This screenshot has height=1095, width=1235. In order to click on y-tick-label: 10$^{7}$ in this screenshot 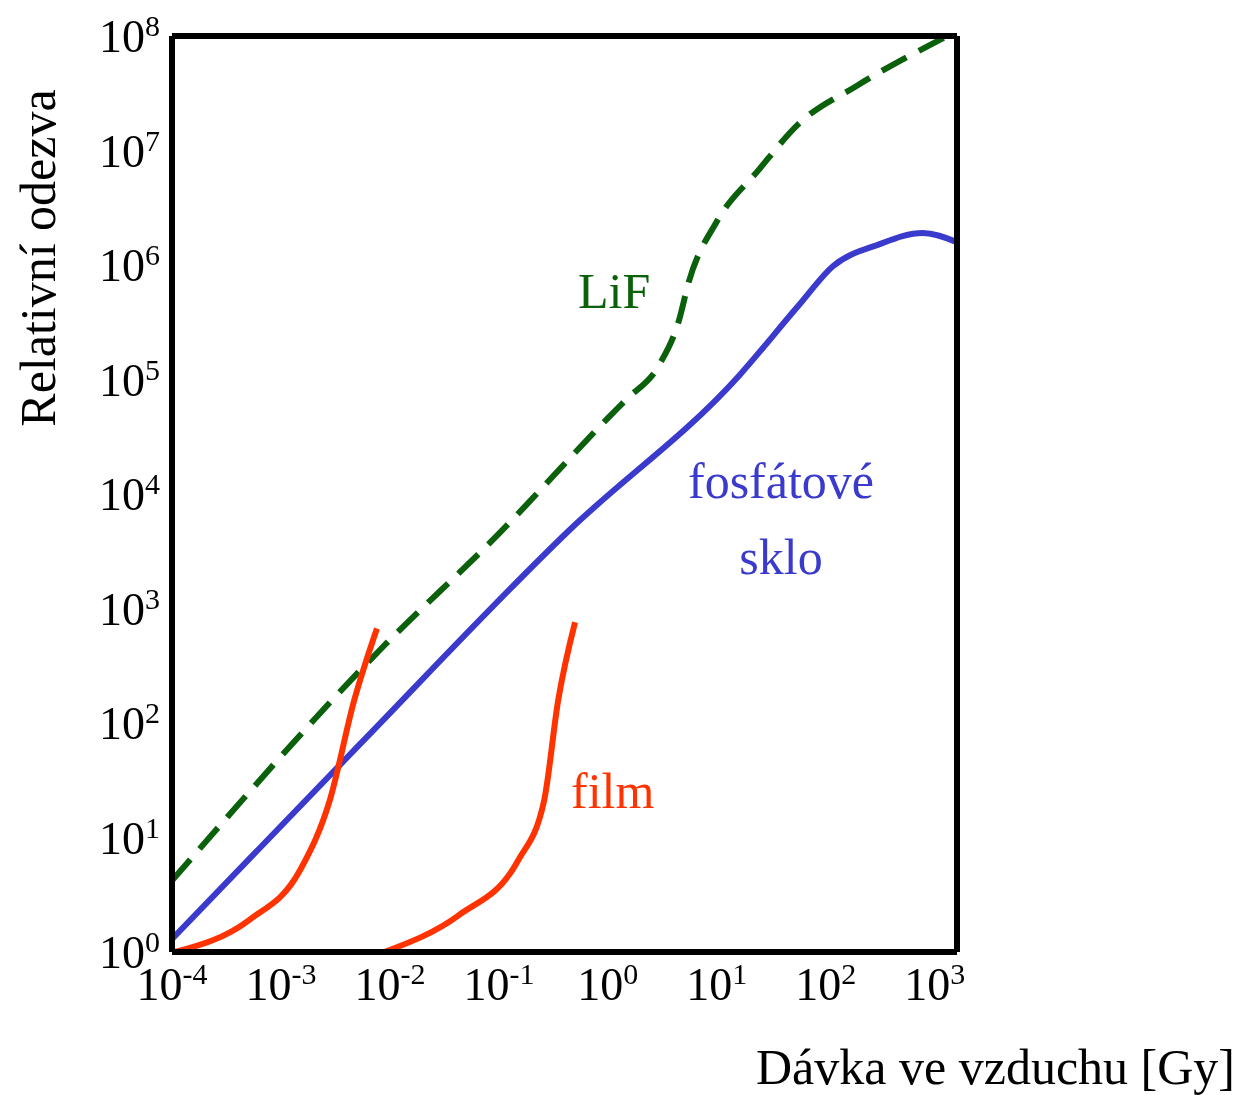, I will do `click(129, 150)`.